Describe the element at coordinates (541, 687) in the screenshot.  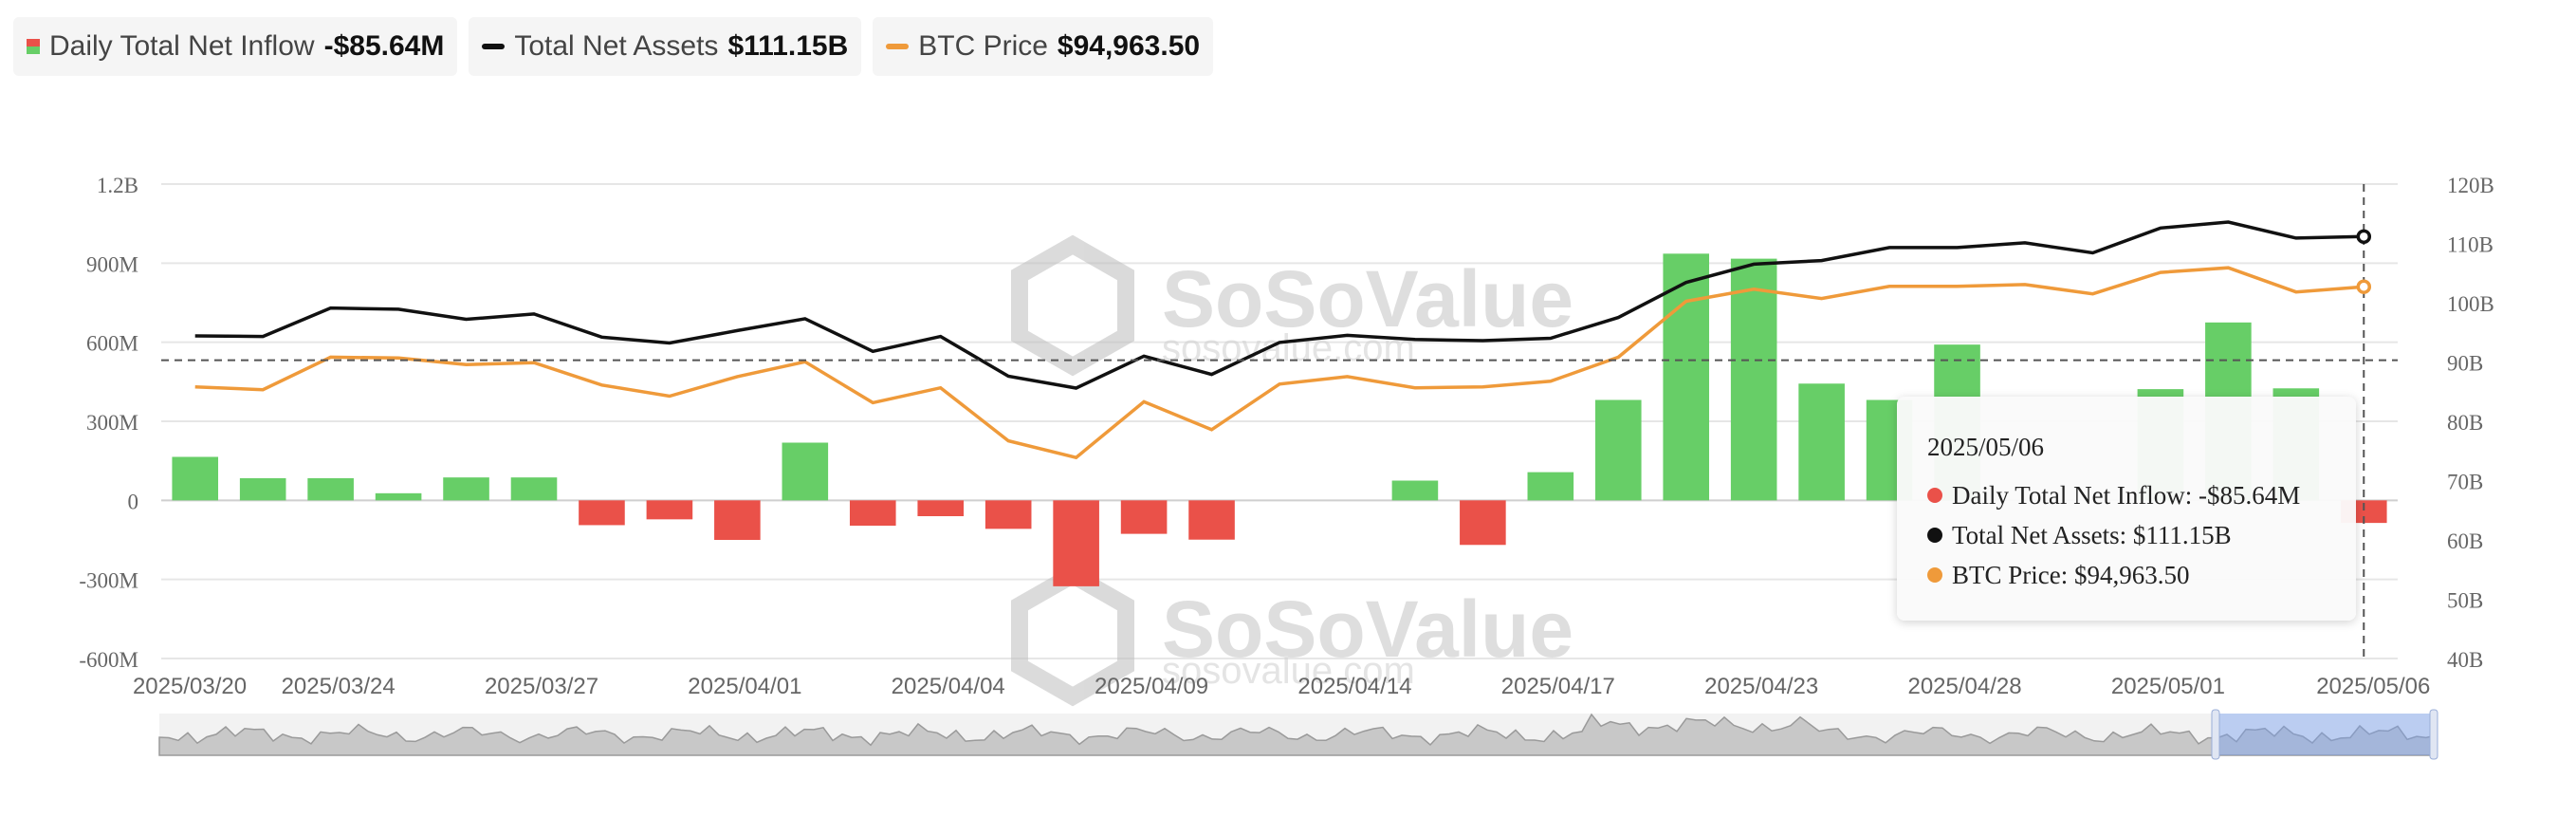
I see `x-tick-label: 2025/03/27` at that location.